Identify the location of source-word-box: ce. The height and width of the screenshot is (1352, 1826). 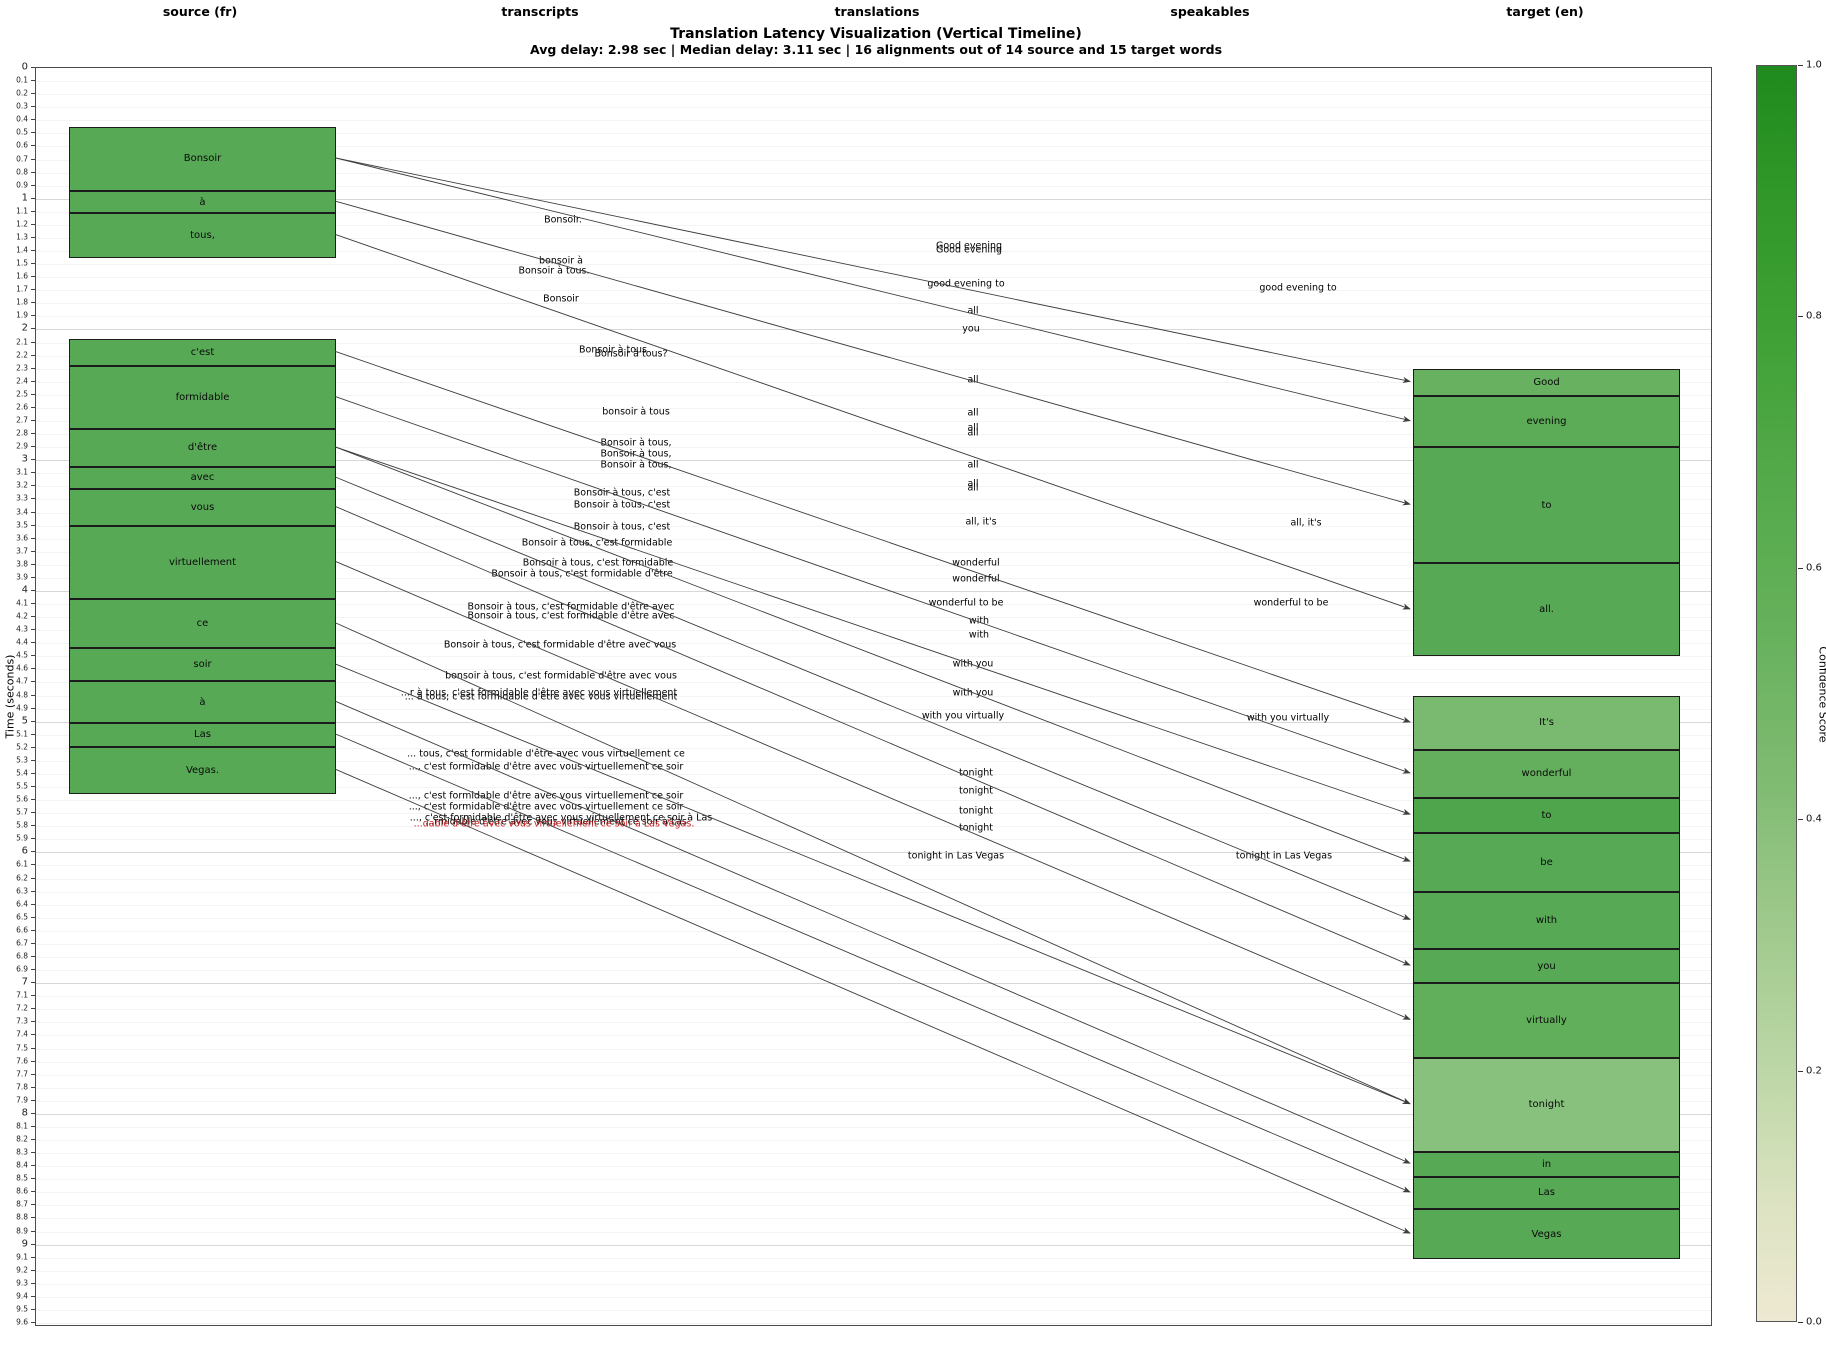
(202, 623).